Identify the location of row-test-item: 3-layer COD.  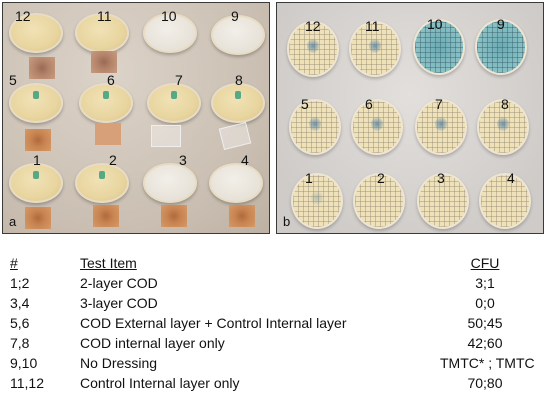
(119, 303).